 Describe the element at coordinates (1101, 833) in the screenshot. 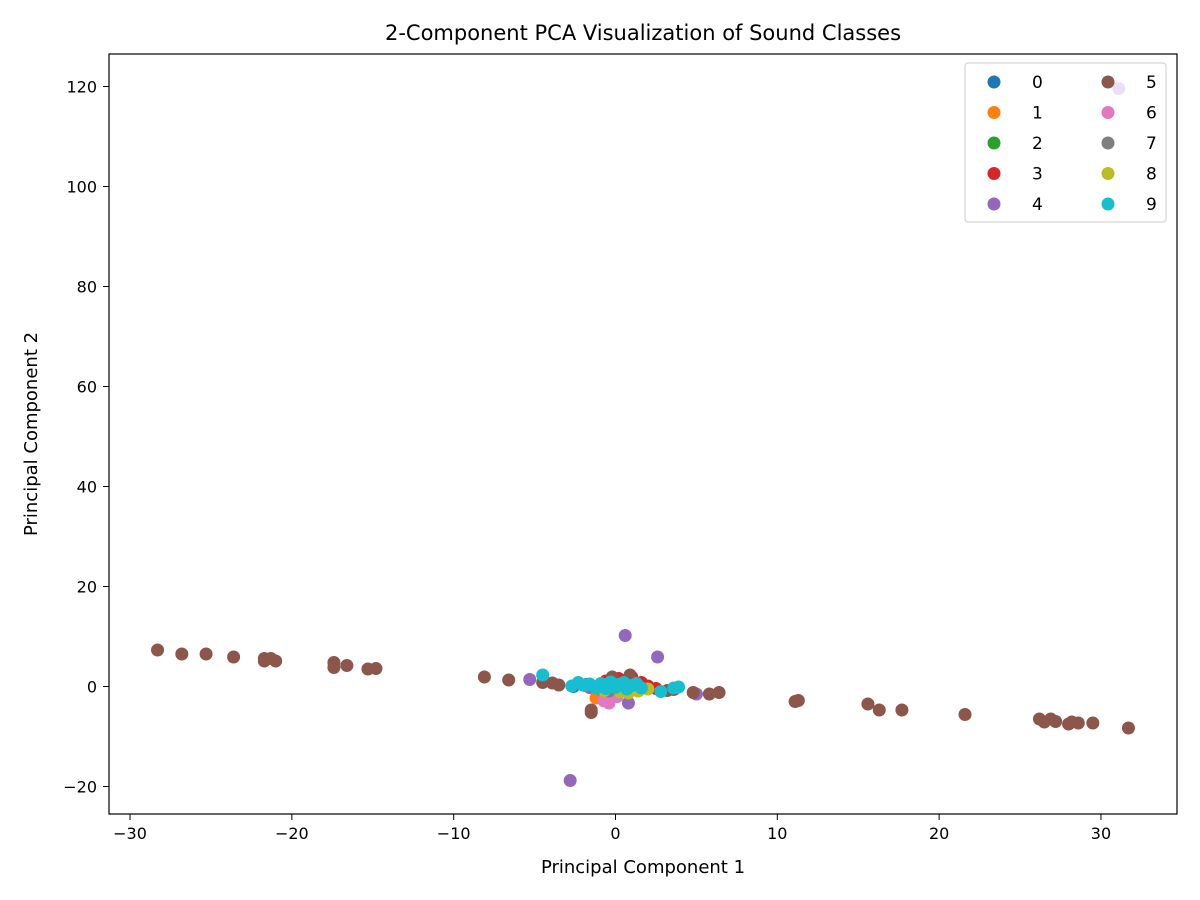

I see `x-tick-label: 30` at that location.